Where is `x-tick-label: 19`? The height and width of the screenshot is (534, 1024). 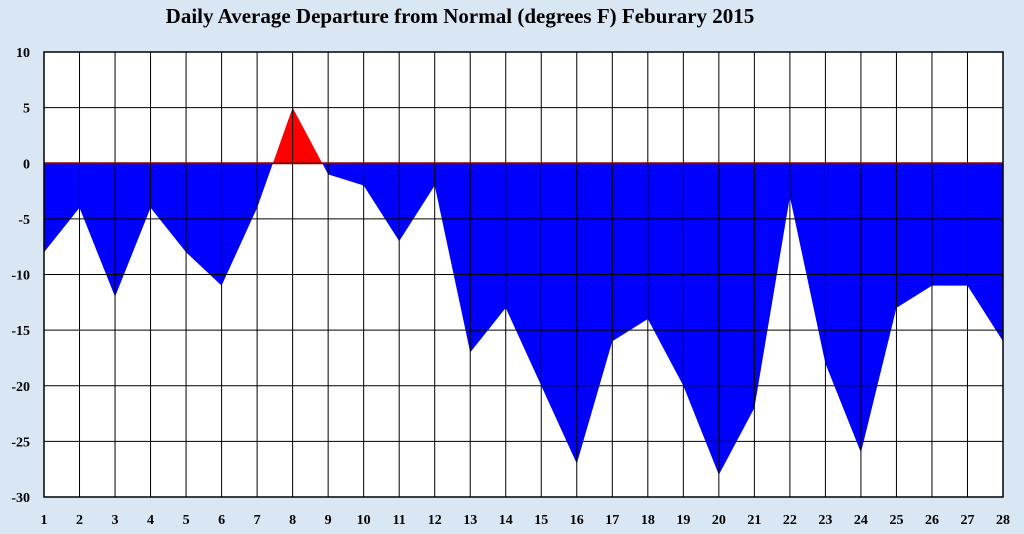
x-tick-label: 19 is located at coordinates (683, 520).